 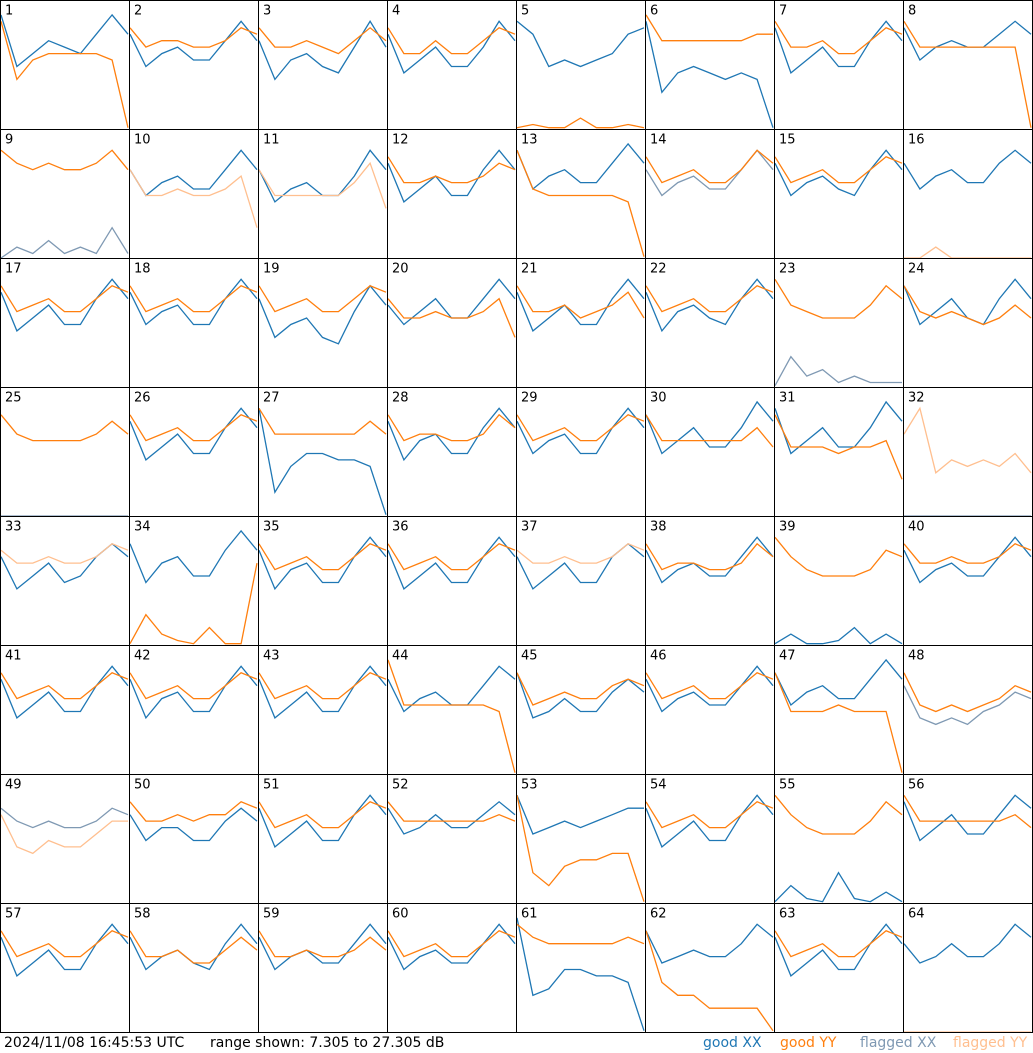 I want to click on panel-title: 46, so click(x=658, y=656).